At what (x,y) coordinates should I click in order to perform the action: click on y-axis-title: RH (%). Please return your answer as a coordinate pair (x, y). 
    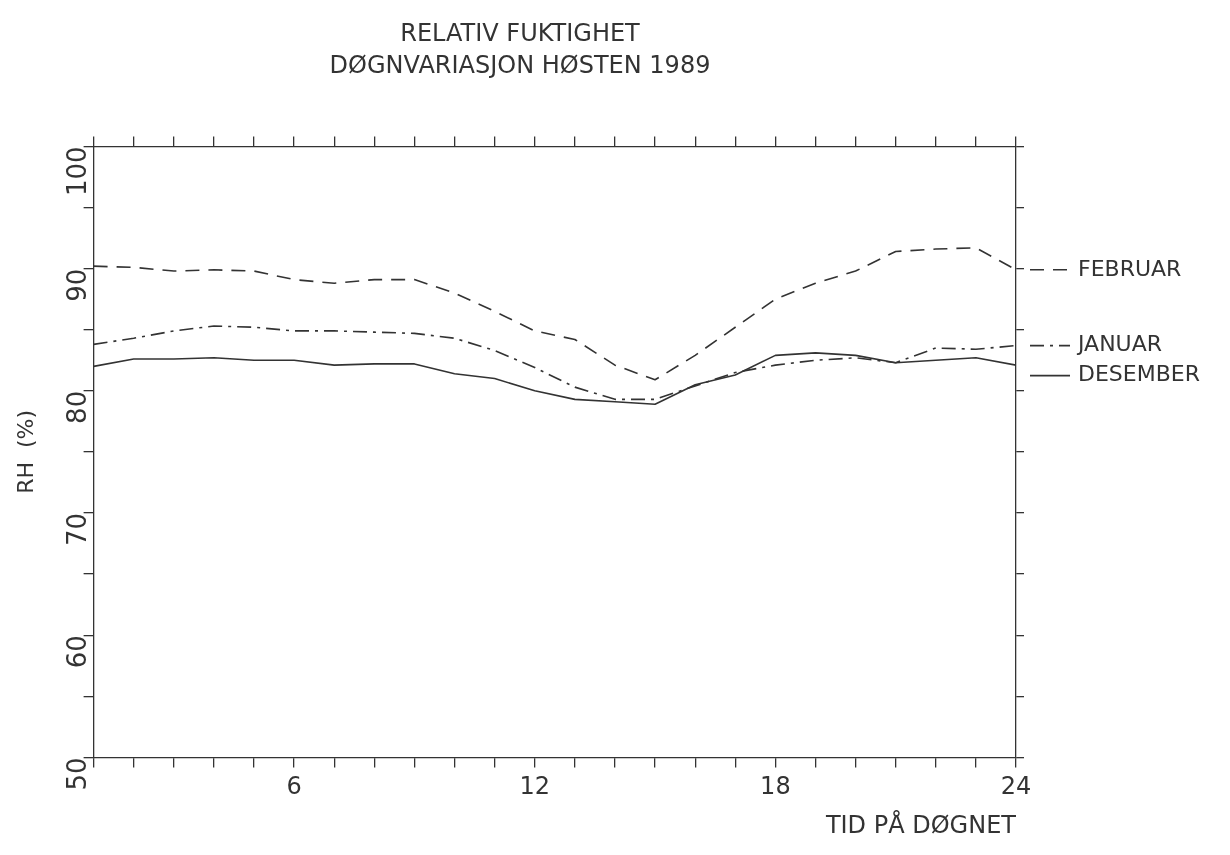
    Looking at the image, I should click on (25, 451).